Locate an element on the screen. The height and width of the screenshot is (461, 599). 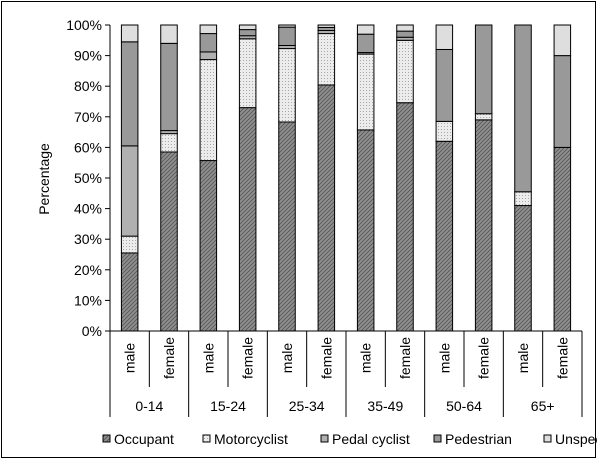
y-tick-label: 80% is located at coordinates (88, 86).